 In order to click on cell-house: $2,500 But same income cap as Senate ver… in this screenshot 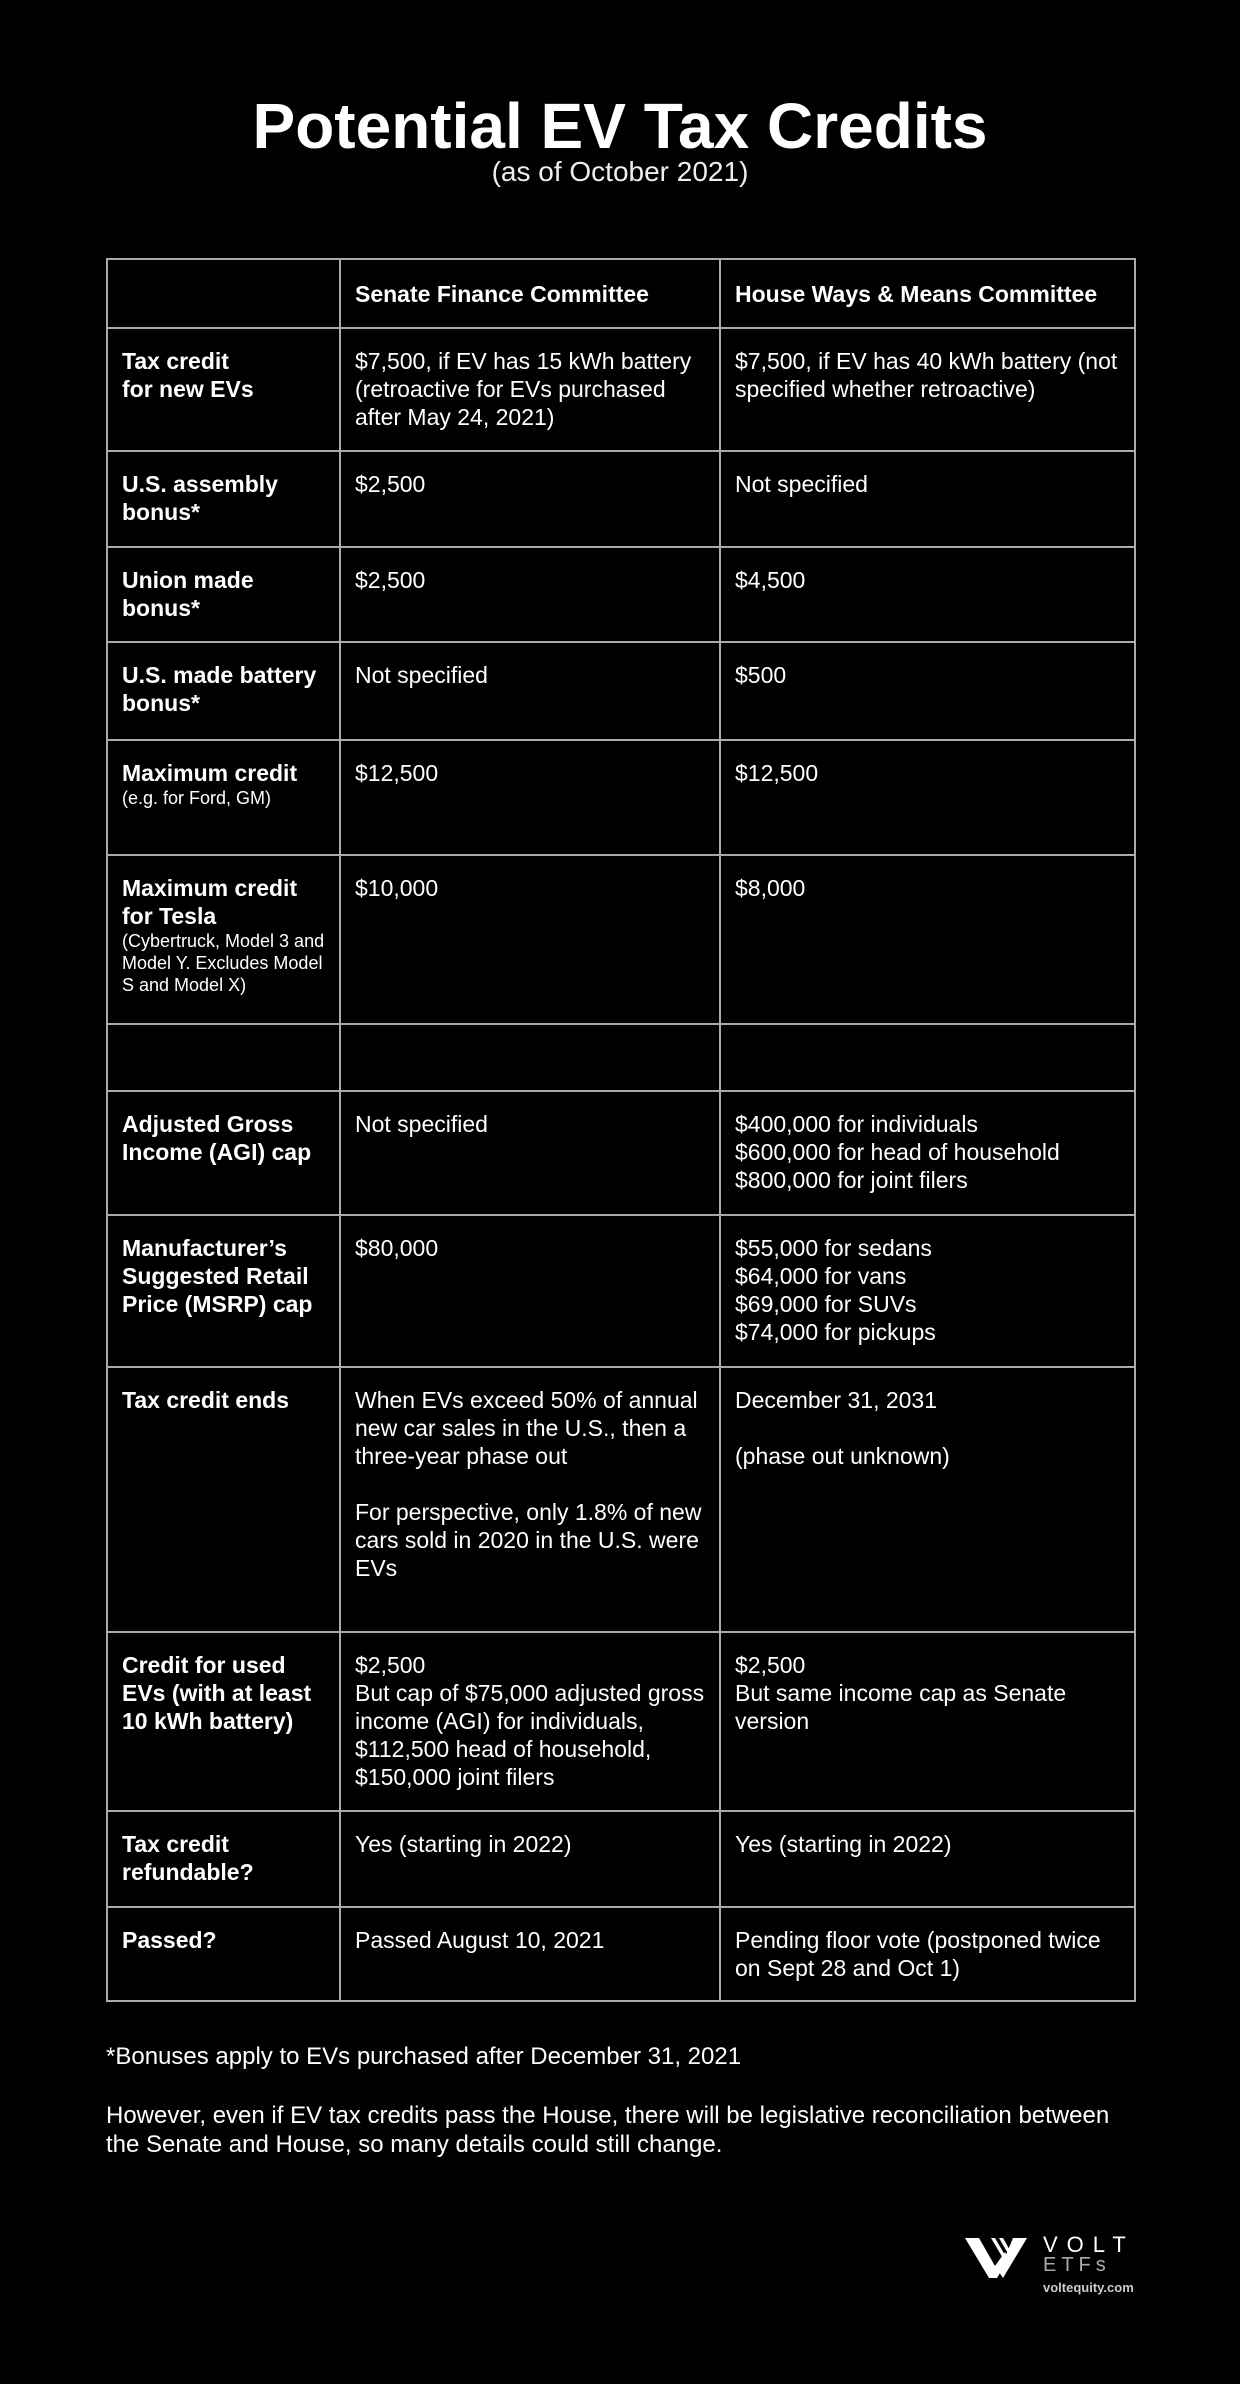, I will do `click(927, 1721)`.